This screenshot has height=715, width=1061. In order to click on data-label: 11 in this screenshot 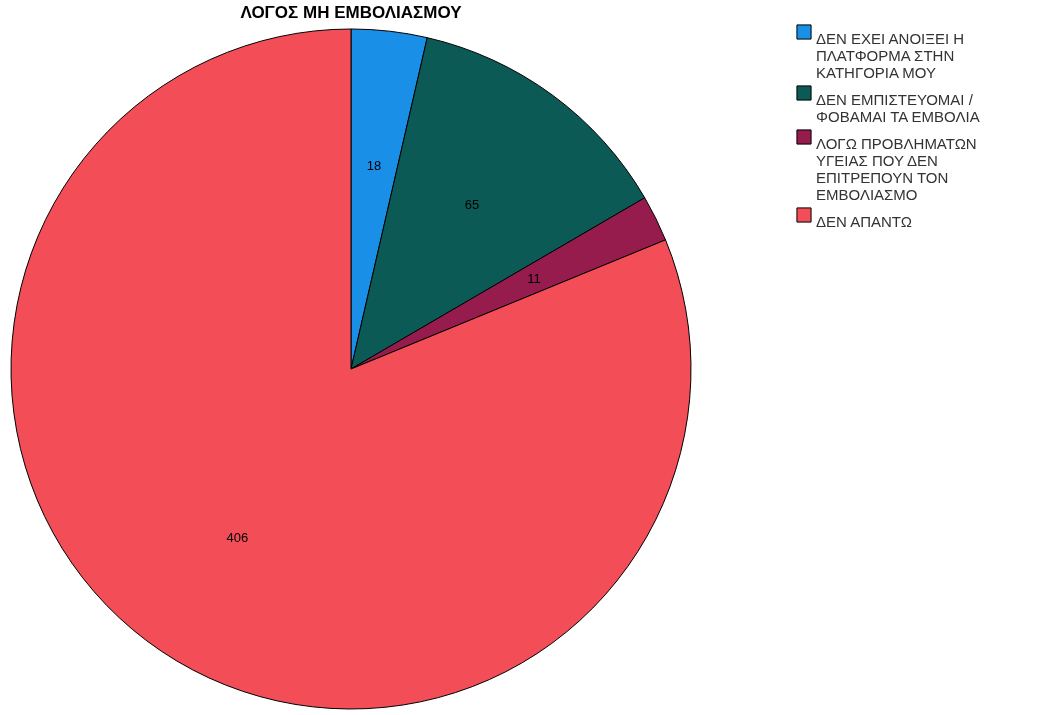, I will do `click(534, 278)`.